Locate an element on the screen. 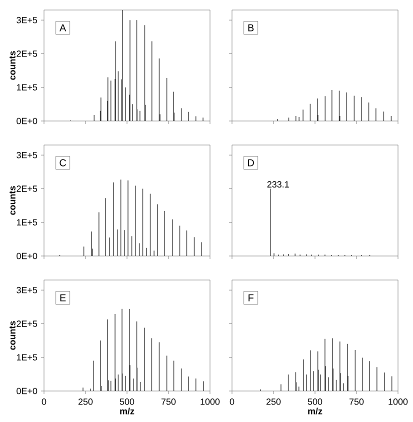 Image resolution: width=413 pixels, height=422 pixels. annotation: D is located at coordinates (251, 162).